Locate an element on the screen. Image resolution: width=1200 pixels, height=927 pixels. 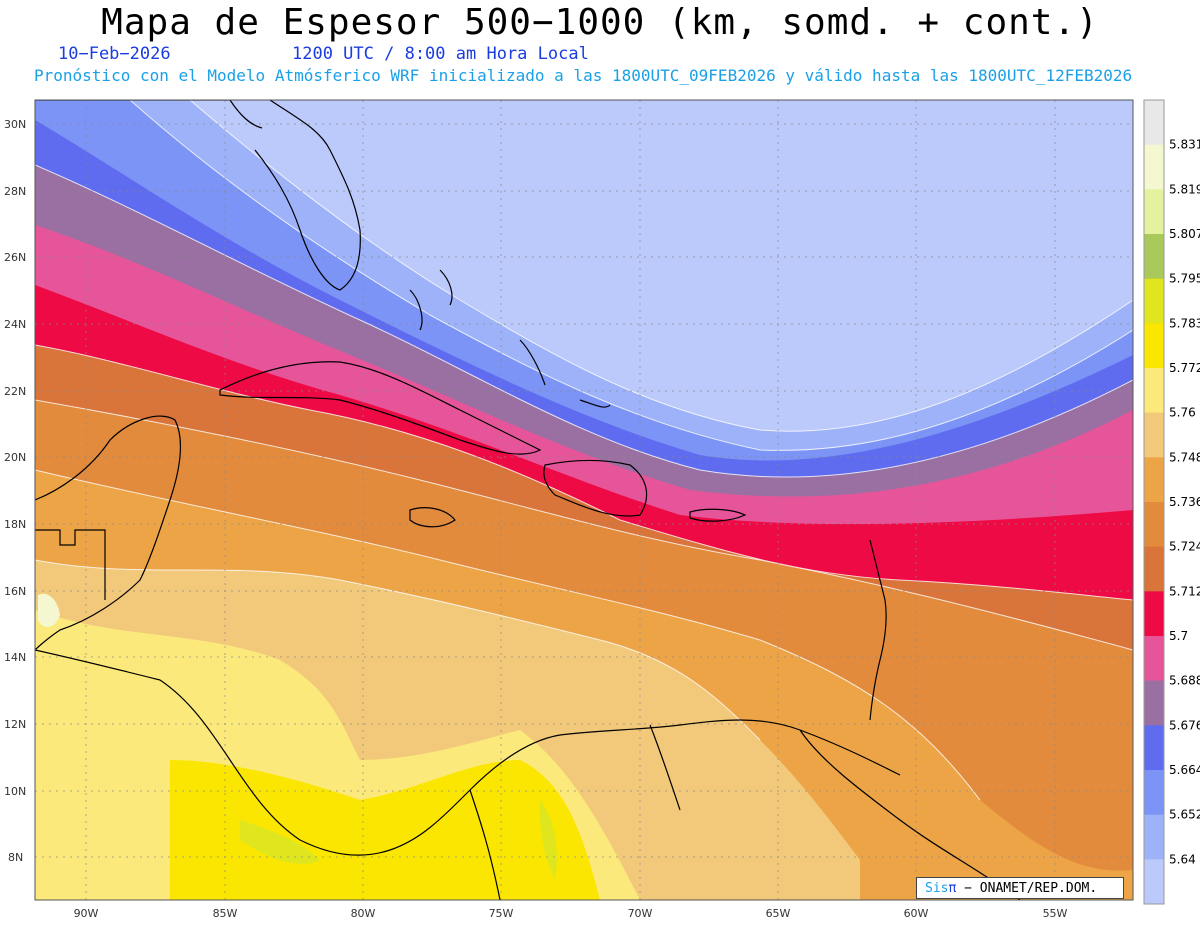
lesser-antilles is located at coordinates (878, 630).